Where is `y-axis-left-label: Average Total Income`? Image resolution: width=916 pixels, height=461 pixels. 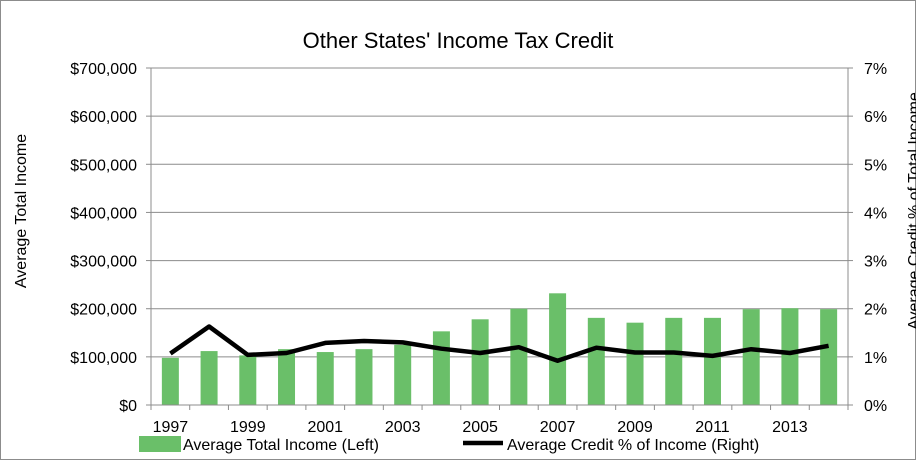 y-axis-left-label: Average Total Income is located at coordinates (21, 211).